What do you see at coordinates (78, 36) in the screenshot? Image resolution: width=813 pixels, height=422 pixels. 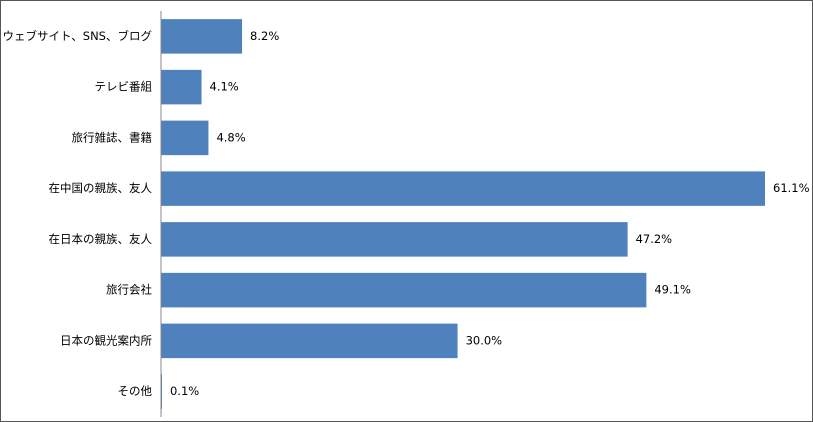 I see `y-tick-label: ウェブサイト、SNS、ブログ` at bounding box center [78, 36].